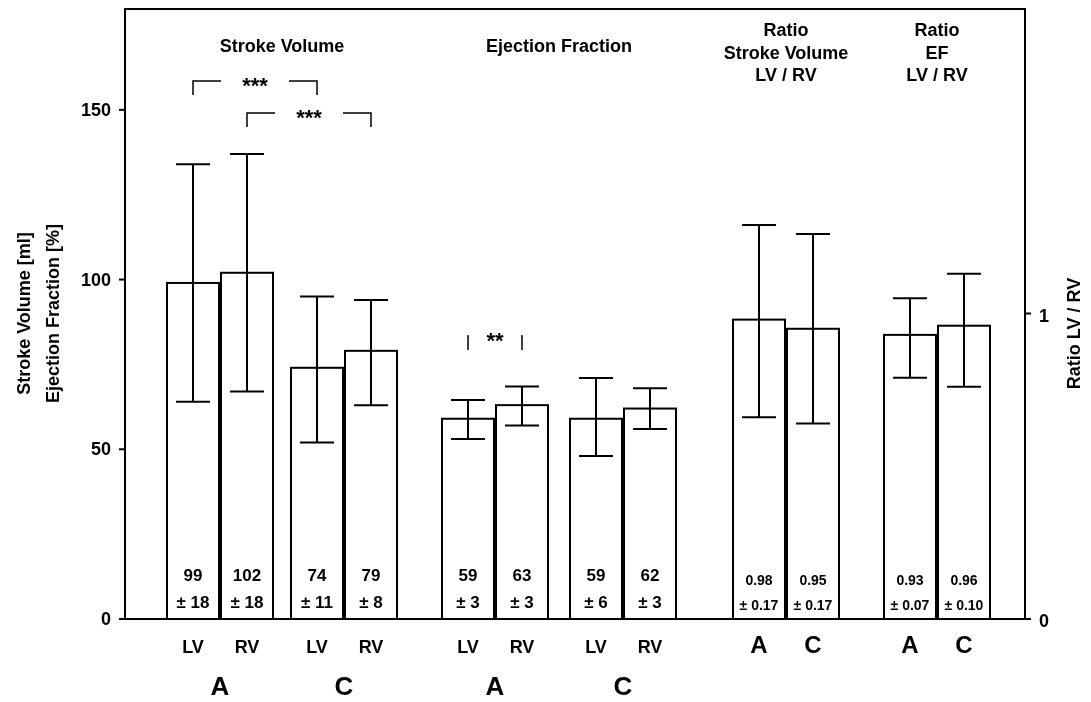  What do you see at coordinates (759, 593) in the screenshot?
I see `data-label: 0.98 ± 0.17` at bounding box center [759, 593].